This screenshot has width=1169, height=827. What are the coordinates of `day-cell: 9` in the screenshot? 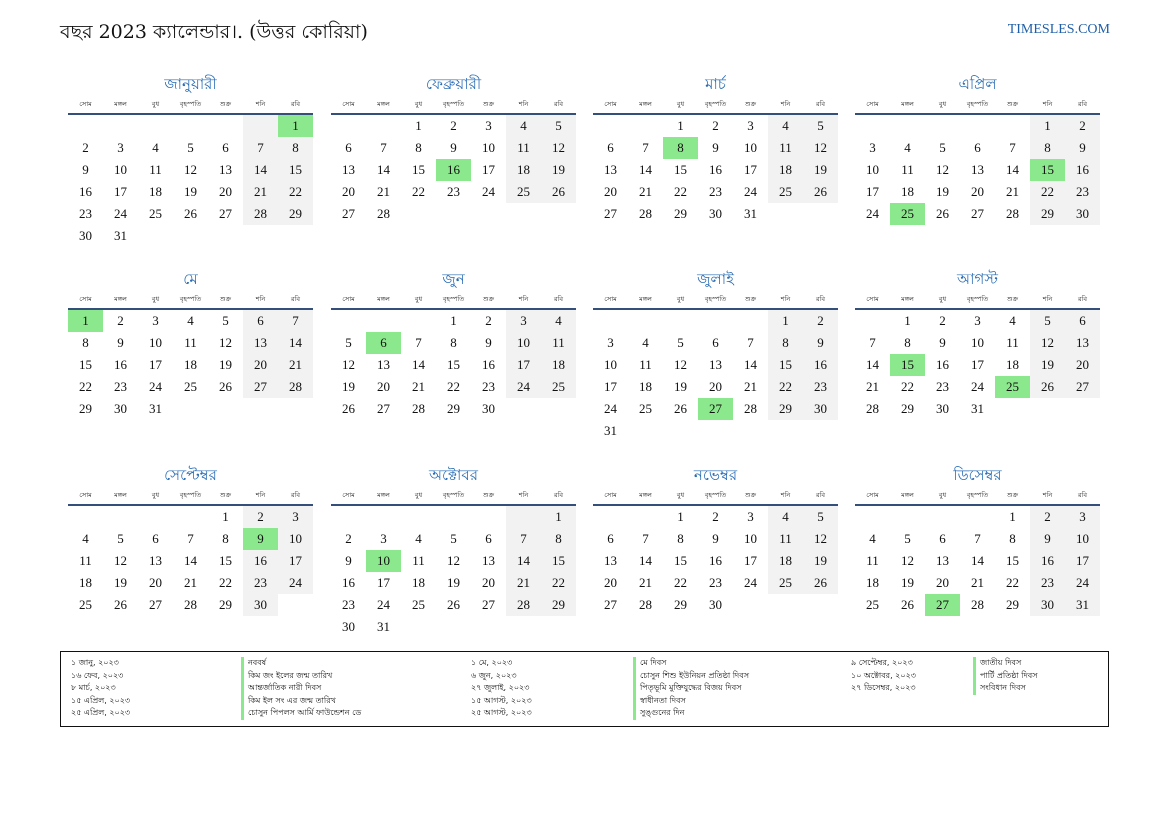 It's located at (715, 538).